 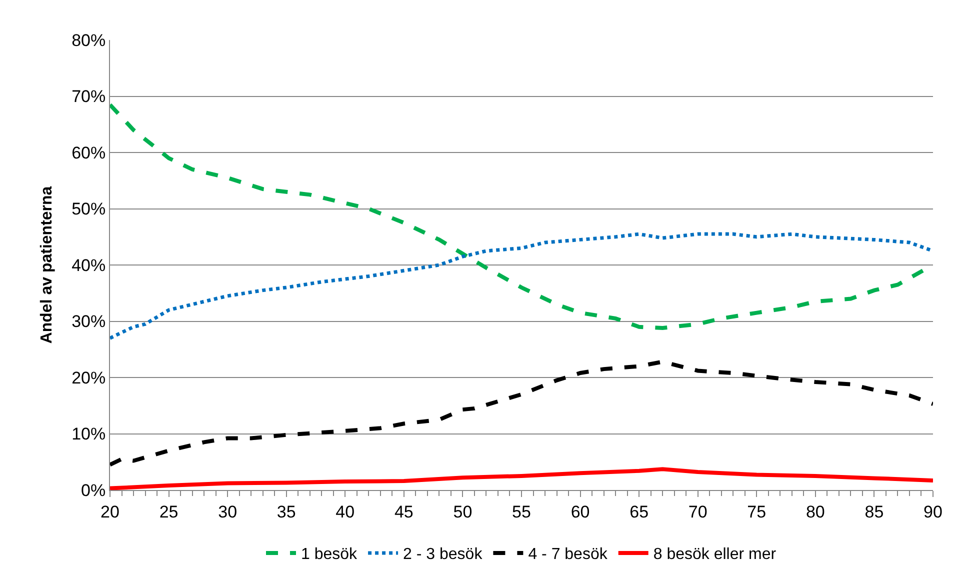 What do you see at coordinates (286, 512) in the screenshot?
I see `x-tick-label: 35` at bounding box center [286, 512].